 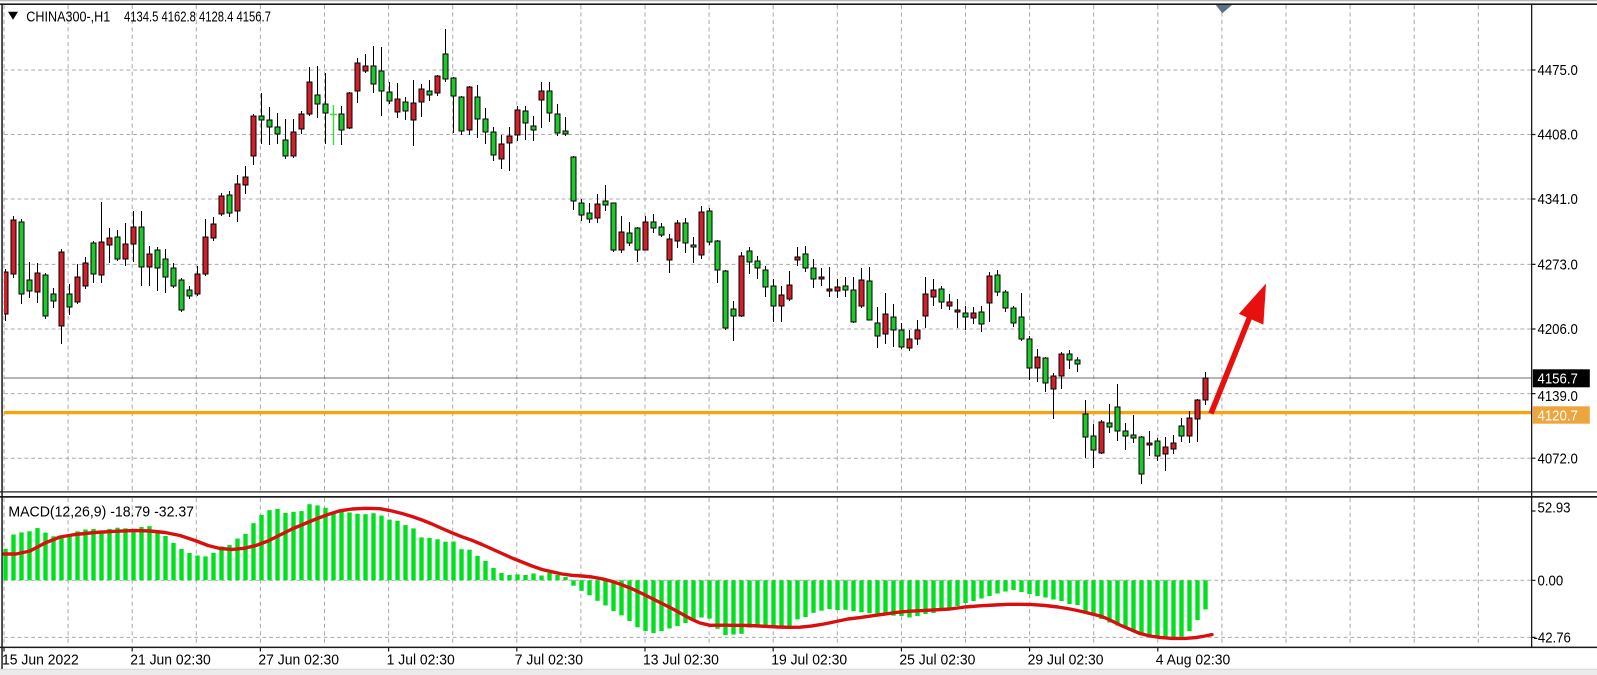 What do you see at coordinates (1193, 660) in the screenshot?
I see `svg-text: 4 Aug 02:30` at bounding box center [1193, 660].